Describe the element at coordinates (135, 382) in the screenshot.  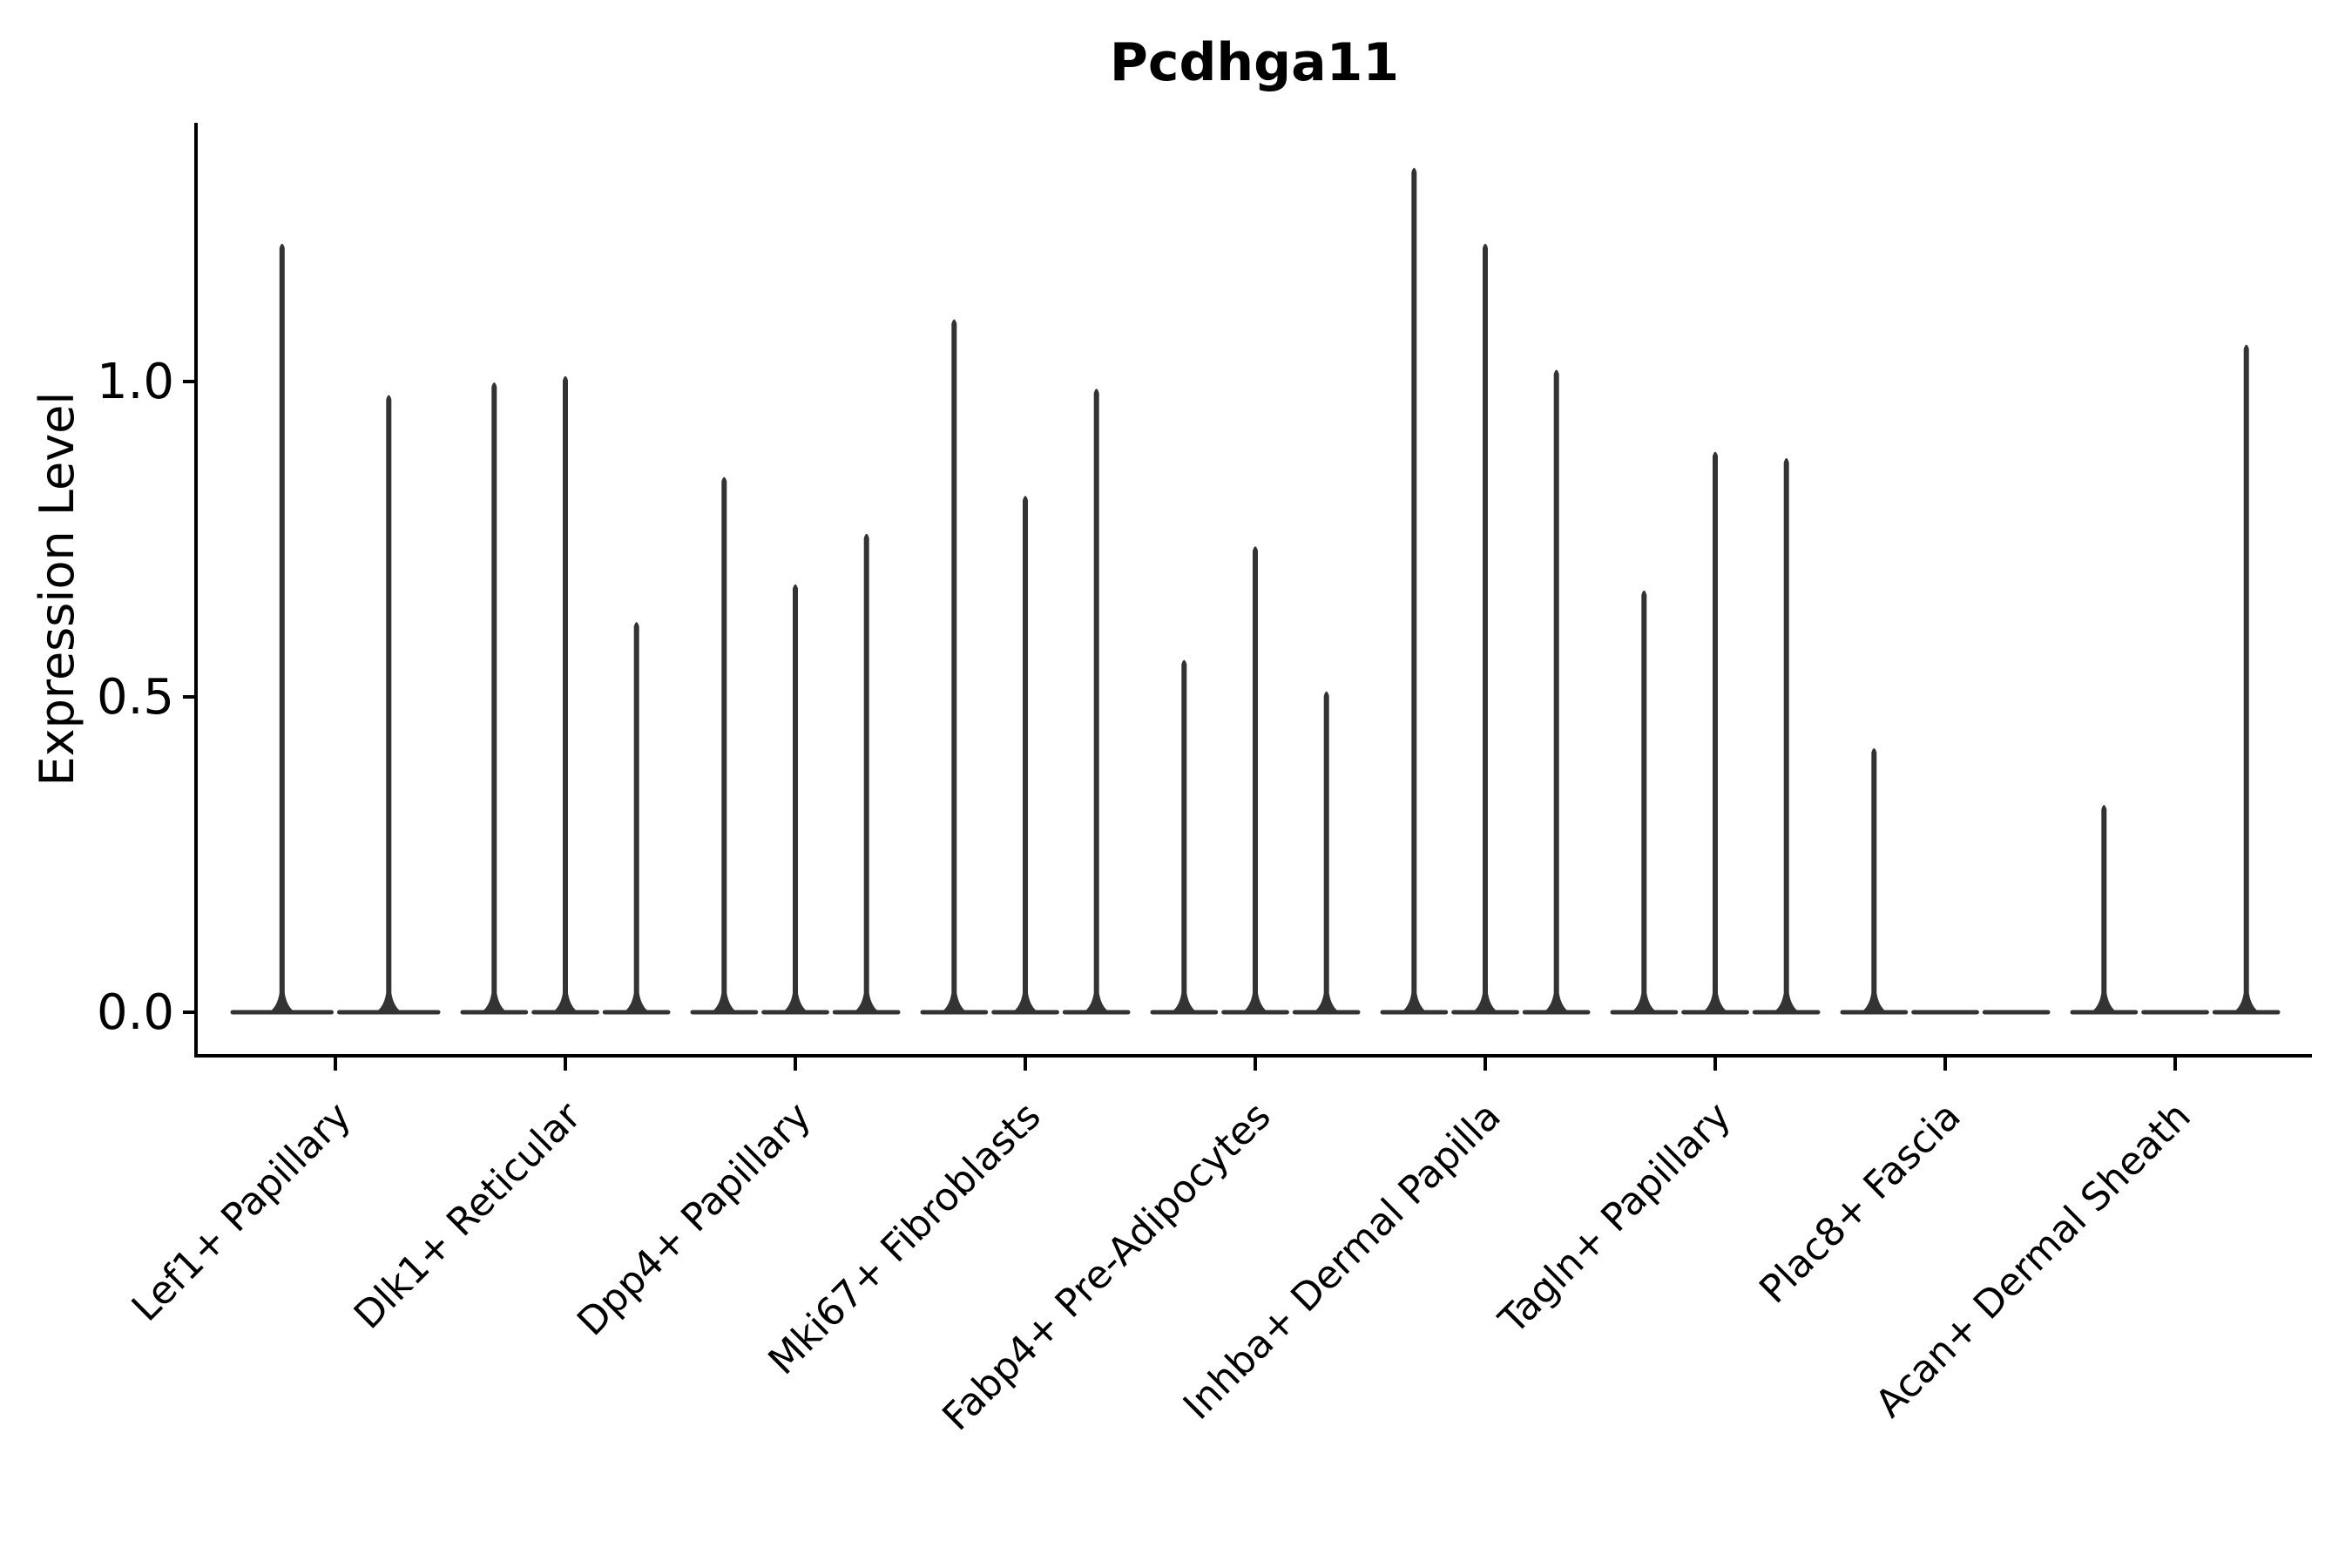
I see `y-tick-label-2: 1.0` at that location.